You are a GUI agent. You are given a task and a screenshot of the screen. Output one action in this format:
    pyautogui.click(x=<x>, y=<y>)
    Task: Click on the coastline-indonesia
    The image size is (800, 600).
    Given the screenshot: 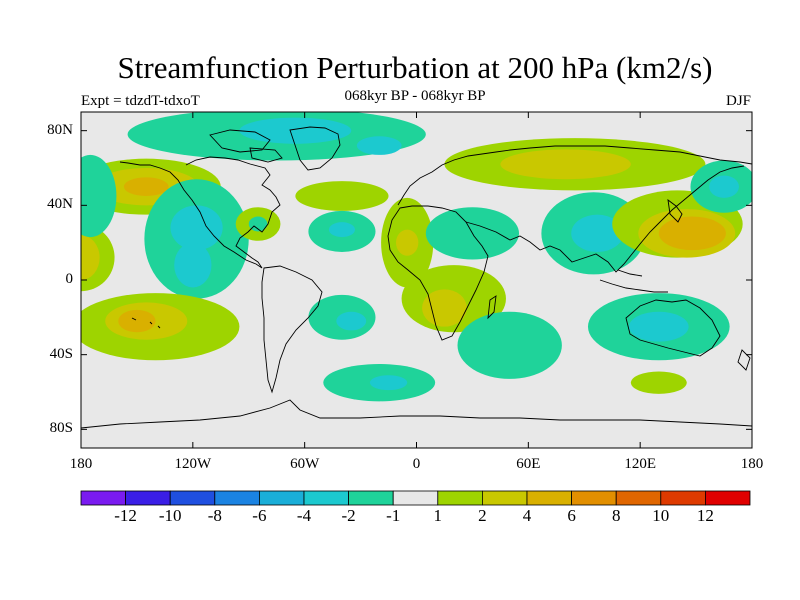 What is the action you would take?
    pyautogui.click(x=633, y=281)
    